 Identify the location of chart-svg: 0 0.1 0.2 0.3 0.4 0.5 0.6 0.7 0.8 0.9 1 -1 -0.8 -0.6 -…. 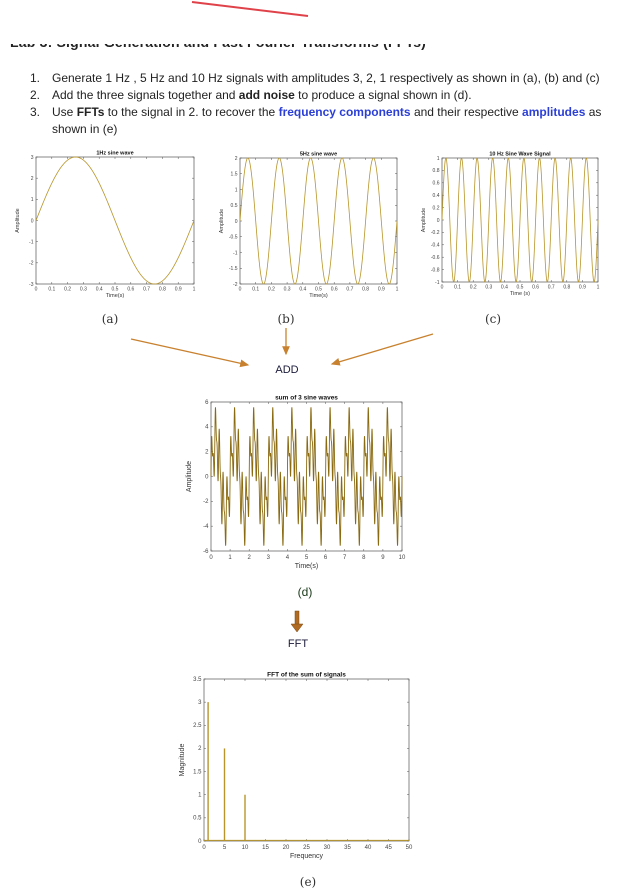
(510, 225).